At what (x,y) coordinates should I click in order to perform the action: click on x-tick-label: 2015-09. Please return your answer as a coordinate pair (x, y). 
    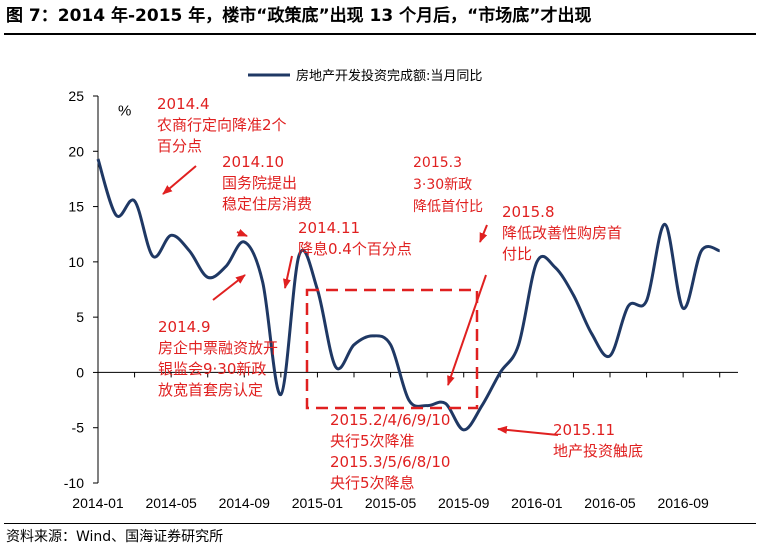
    Looking at the image, I should click on (464, 503).